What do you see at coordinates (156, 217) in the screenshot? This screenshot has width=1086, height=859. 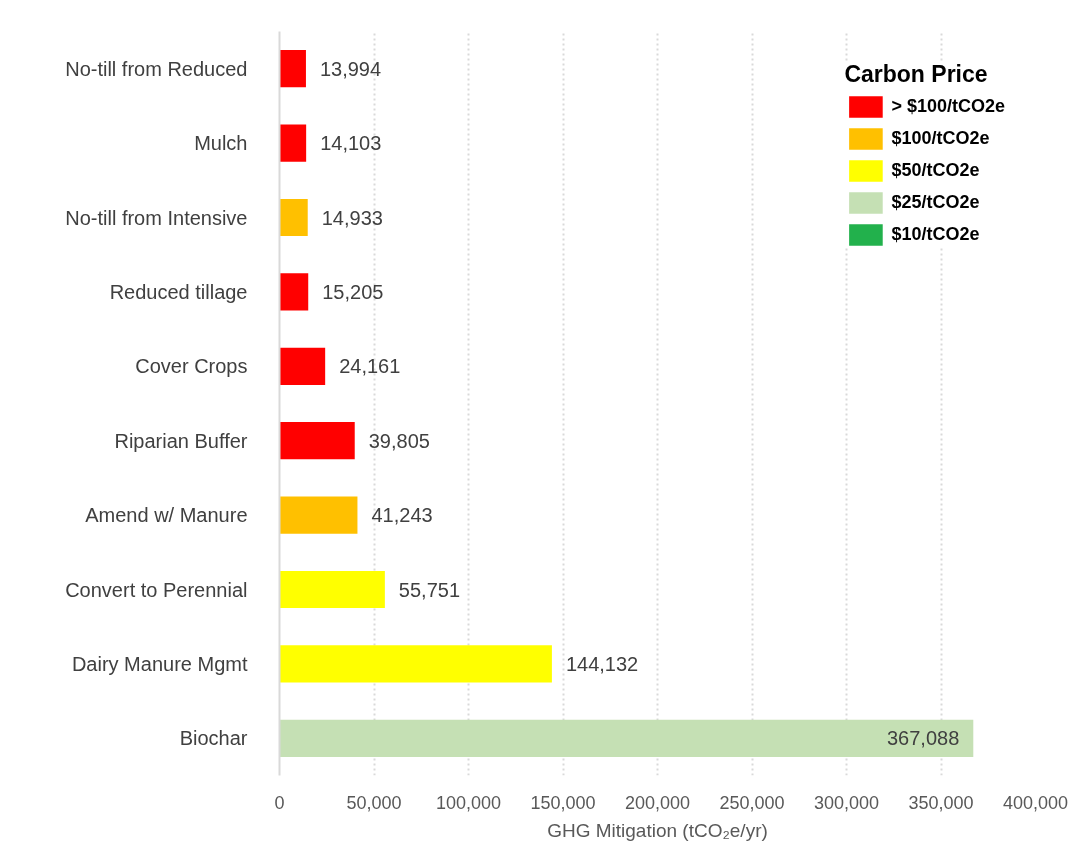 I see `y-tick-label: No-till from Intensive` at bounding box center [156, 217].